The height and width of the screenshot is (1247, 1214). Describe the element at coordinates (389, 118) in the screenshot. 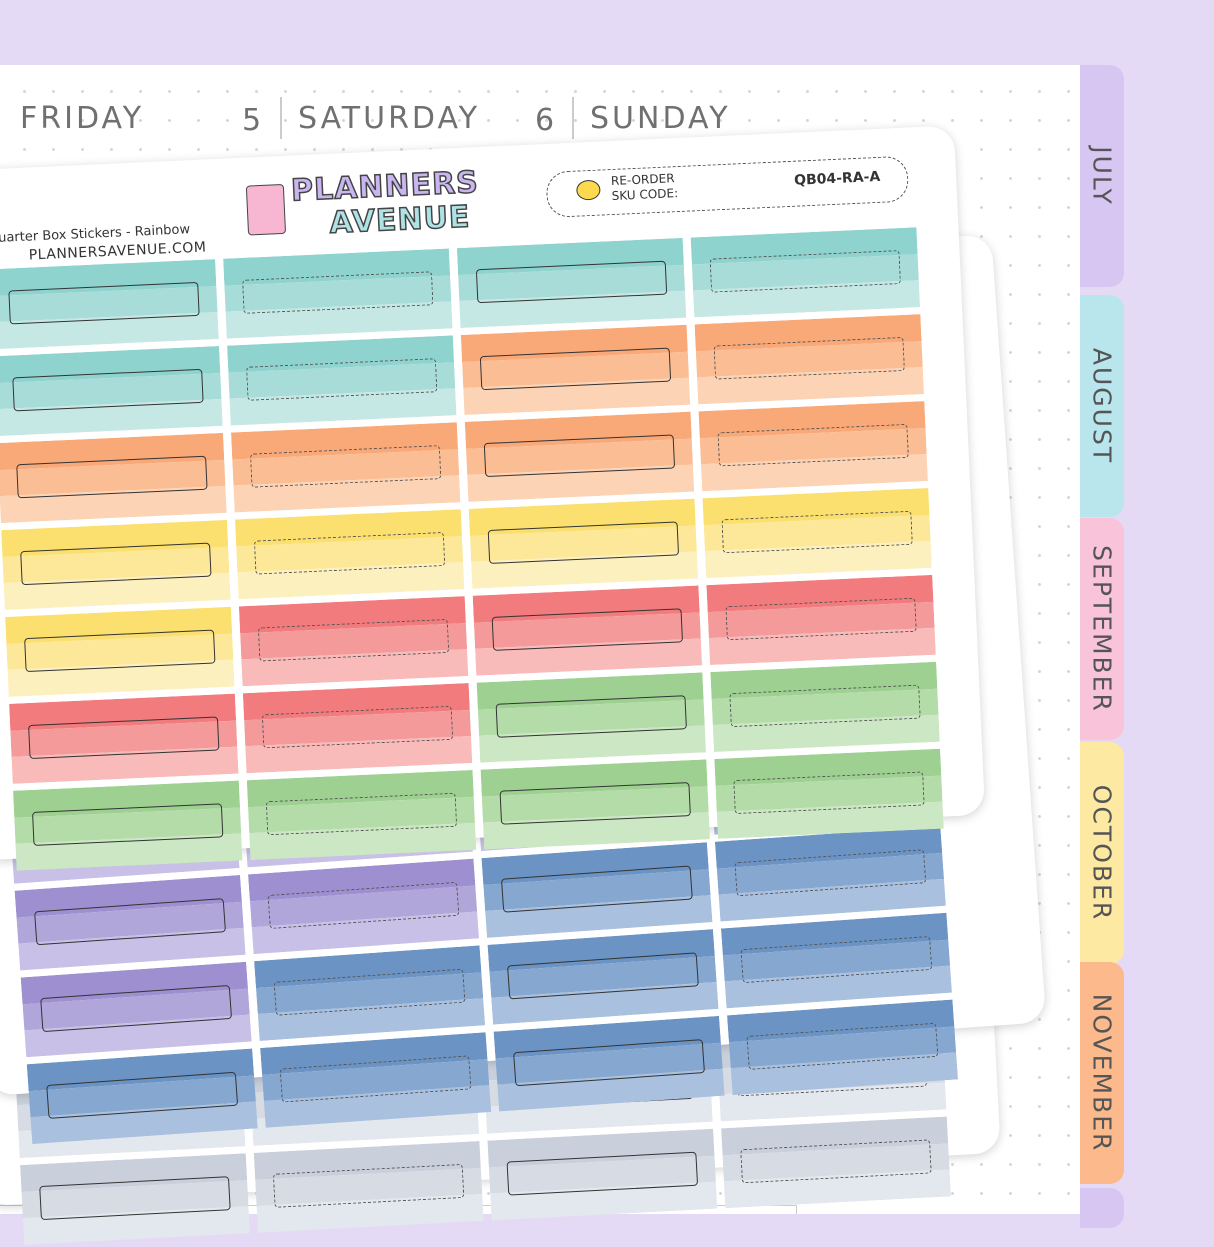

I see `day-label: SATURDAY` at that location.